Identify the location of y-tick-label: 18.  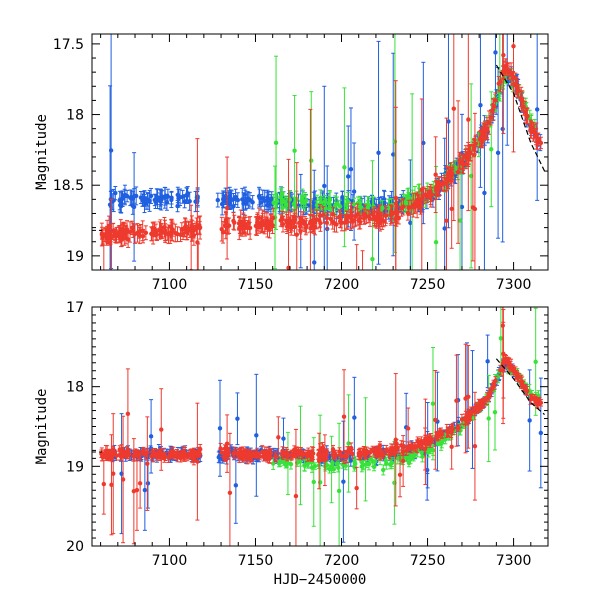
(75, 116).